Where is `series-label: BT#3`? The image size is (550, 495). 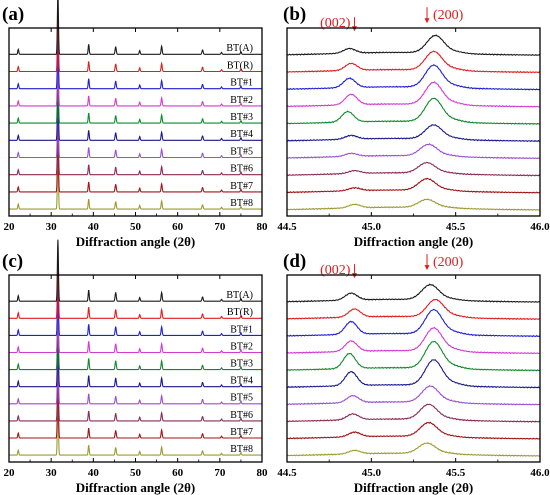 series-label: BT#3 is located at coordinates (241, 364).